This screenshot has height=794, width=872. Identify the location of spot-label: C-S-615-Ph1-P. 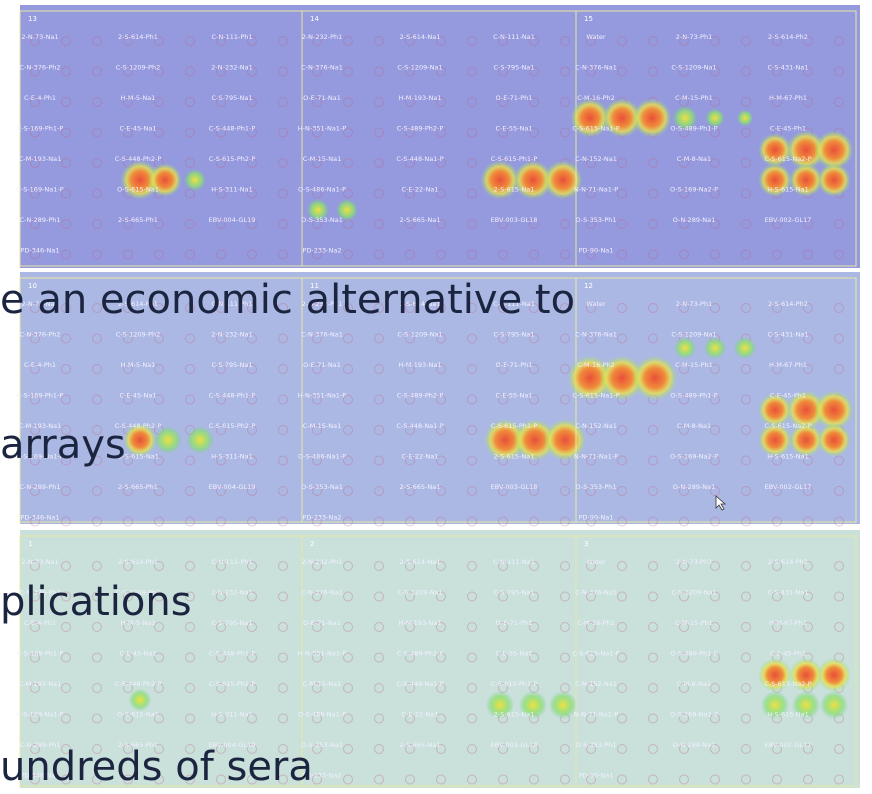
(514, 684).